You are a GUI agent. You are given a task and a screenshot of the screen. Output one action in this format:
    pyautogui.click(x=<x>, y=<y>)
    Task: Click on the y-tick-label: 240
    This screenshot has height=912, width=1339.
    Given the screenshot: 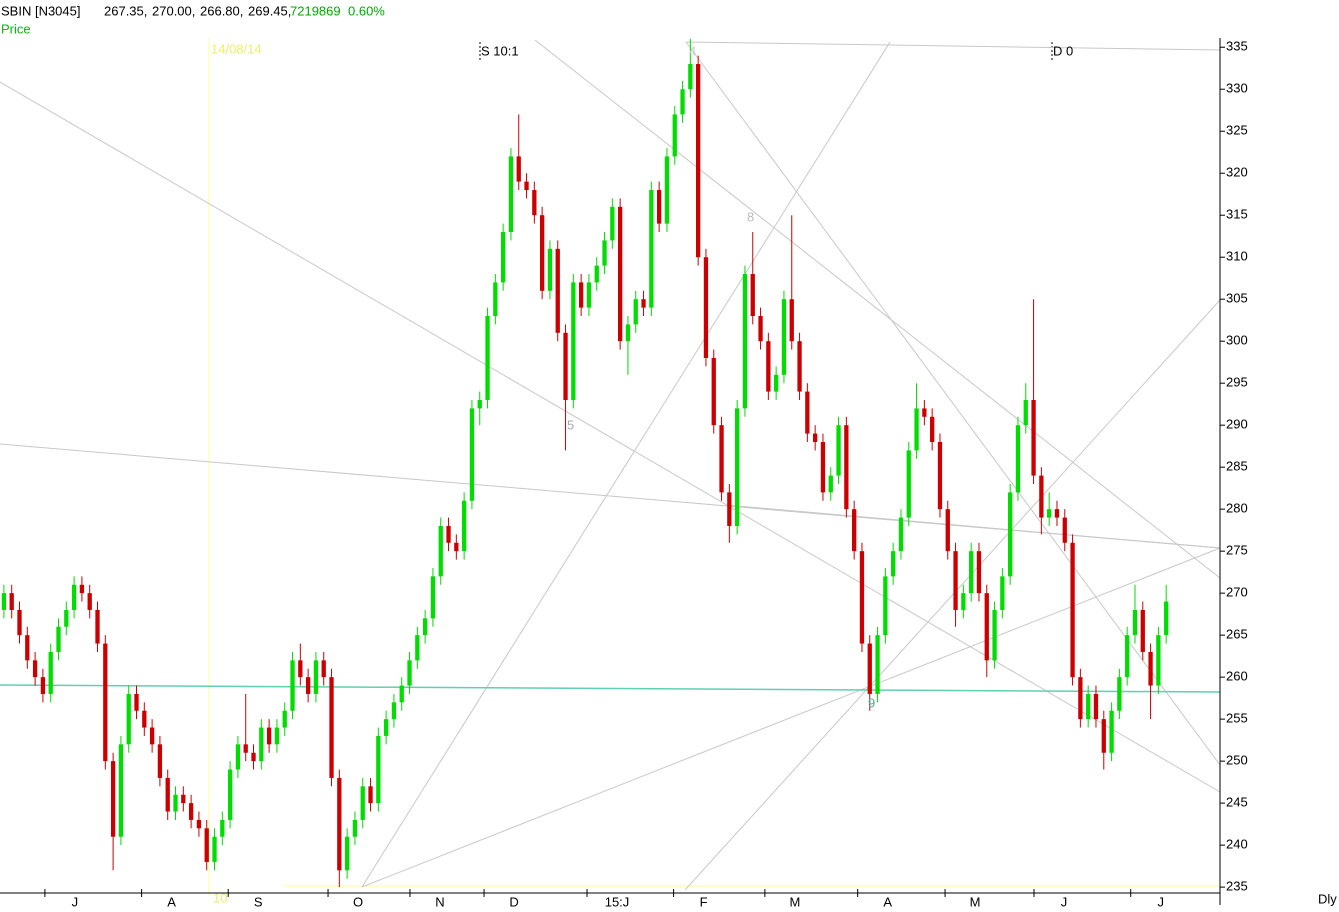 What is the action you would take?
    pyautogui.click(x=1237, y=844)
    